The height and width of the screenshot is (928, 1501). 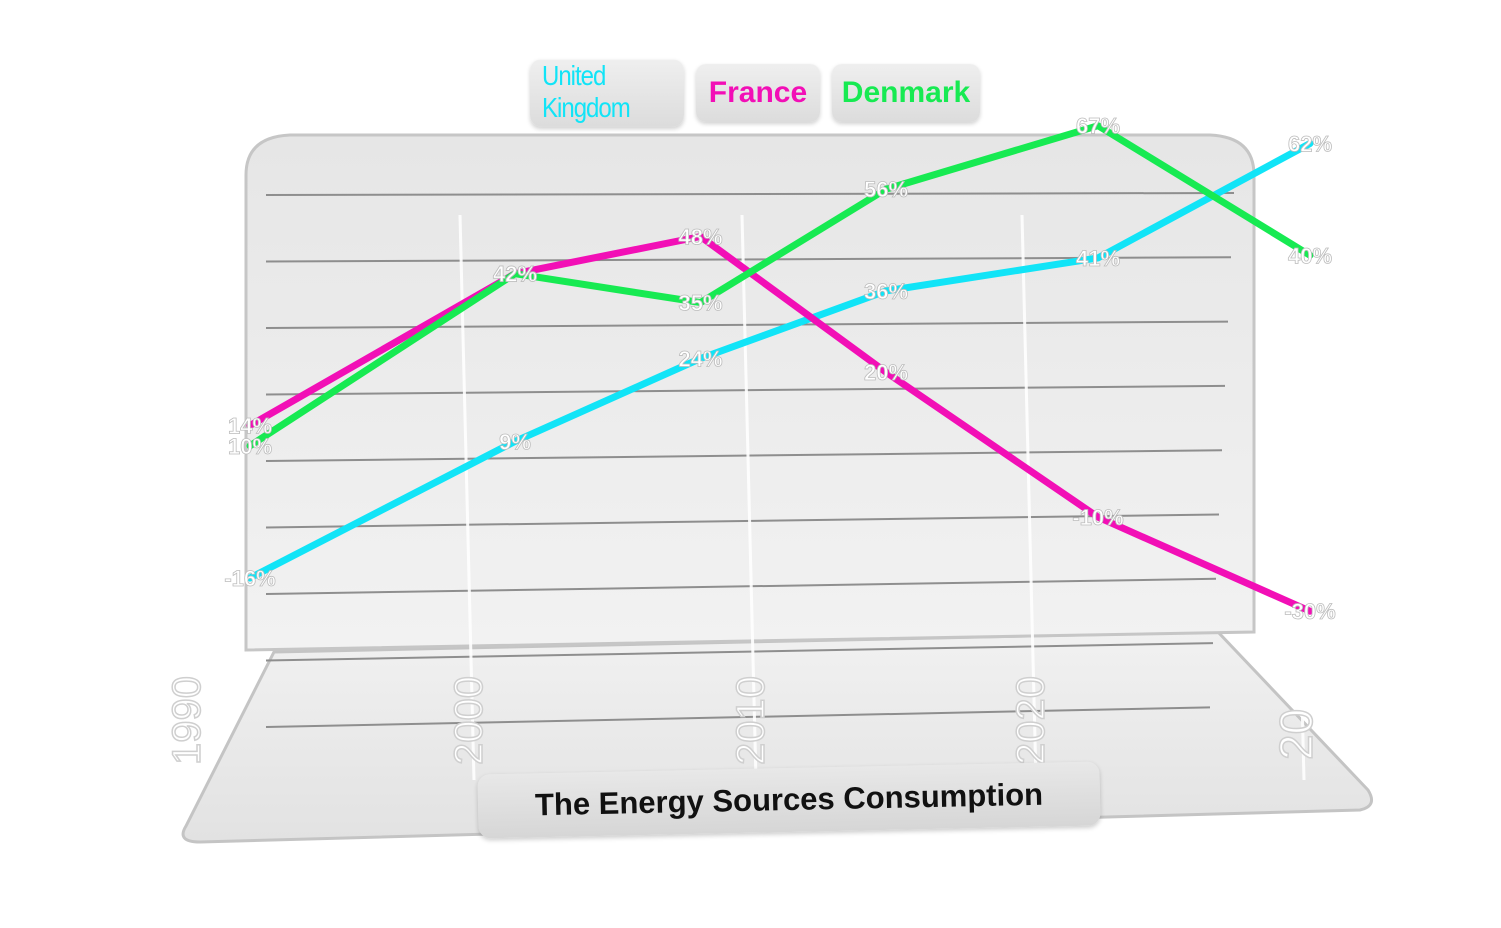 What do you see at coordinates (1296, 734) in the screenshot?
I see `x-tick-label: 20` at bounding box center [1296, 734].